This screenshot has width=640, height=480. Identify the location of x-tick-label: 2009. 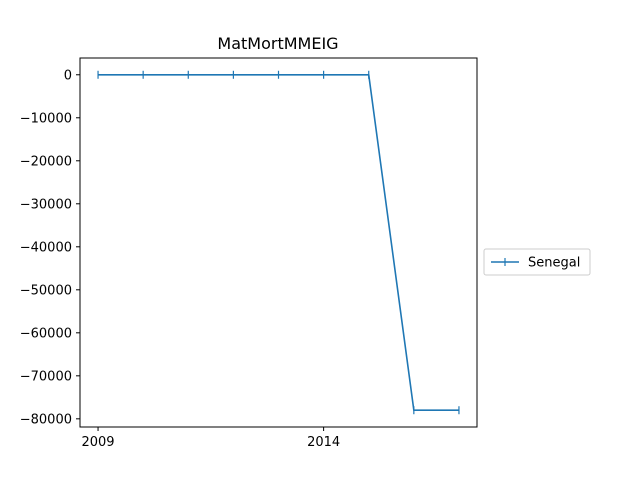
(97, 442).